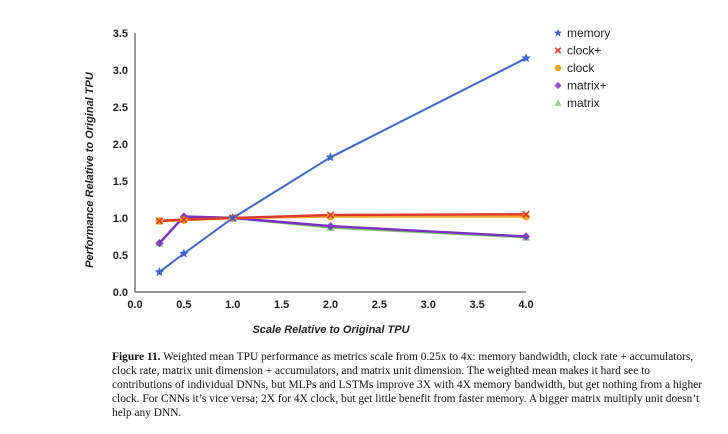 The height and width of the screenshot is (434, 728). What do you see at coordinates (558, 68) in the screenshot?
I see `legend-marker-clock` at bounding box center [558, 68].